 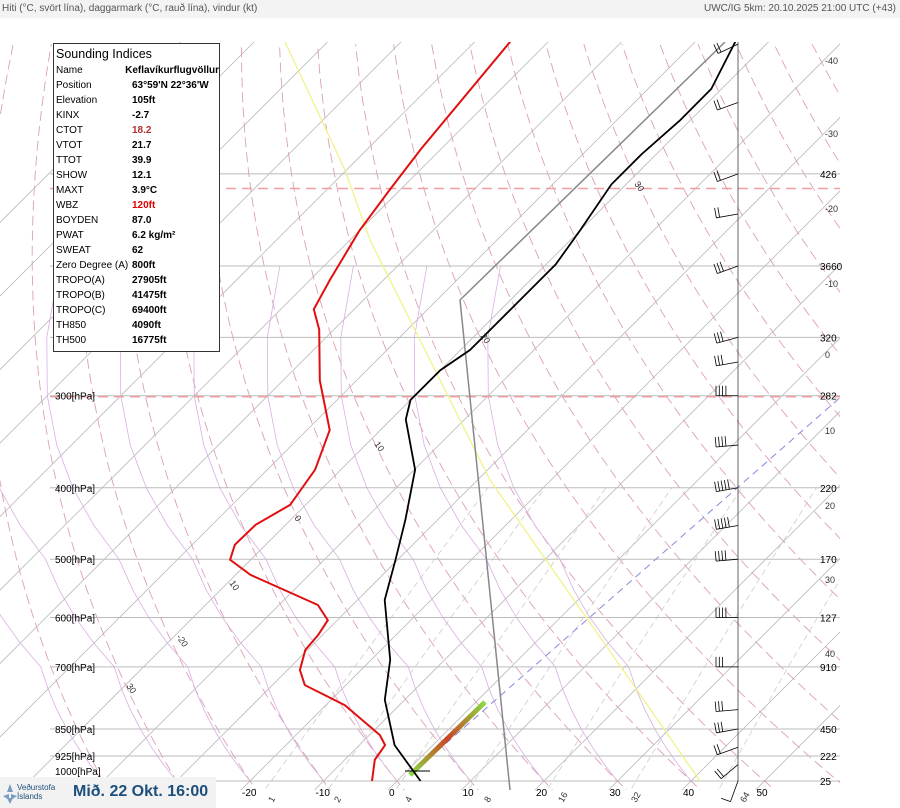 What do you see at coordinates (542, 793) in the screenshot?
I see `x-tick-label: 20` at bounding box center [542, 793].